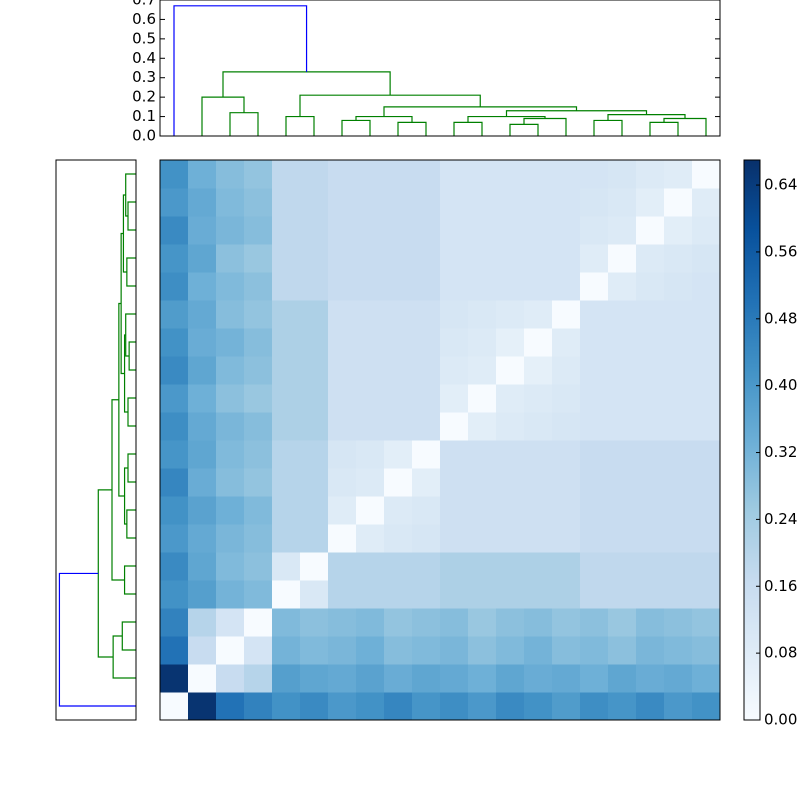  I want to click on y-tick-label: 0.0, so click(144, 136).